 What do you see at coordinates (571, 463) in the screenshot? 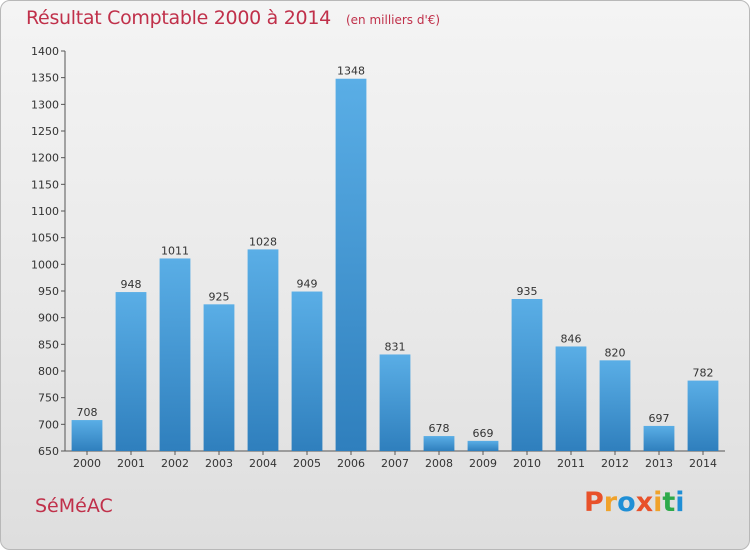
I see `x-tick-label: 2011` at bounding box center [571, 463].